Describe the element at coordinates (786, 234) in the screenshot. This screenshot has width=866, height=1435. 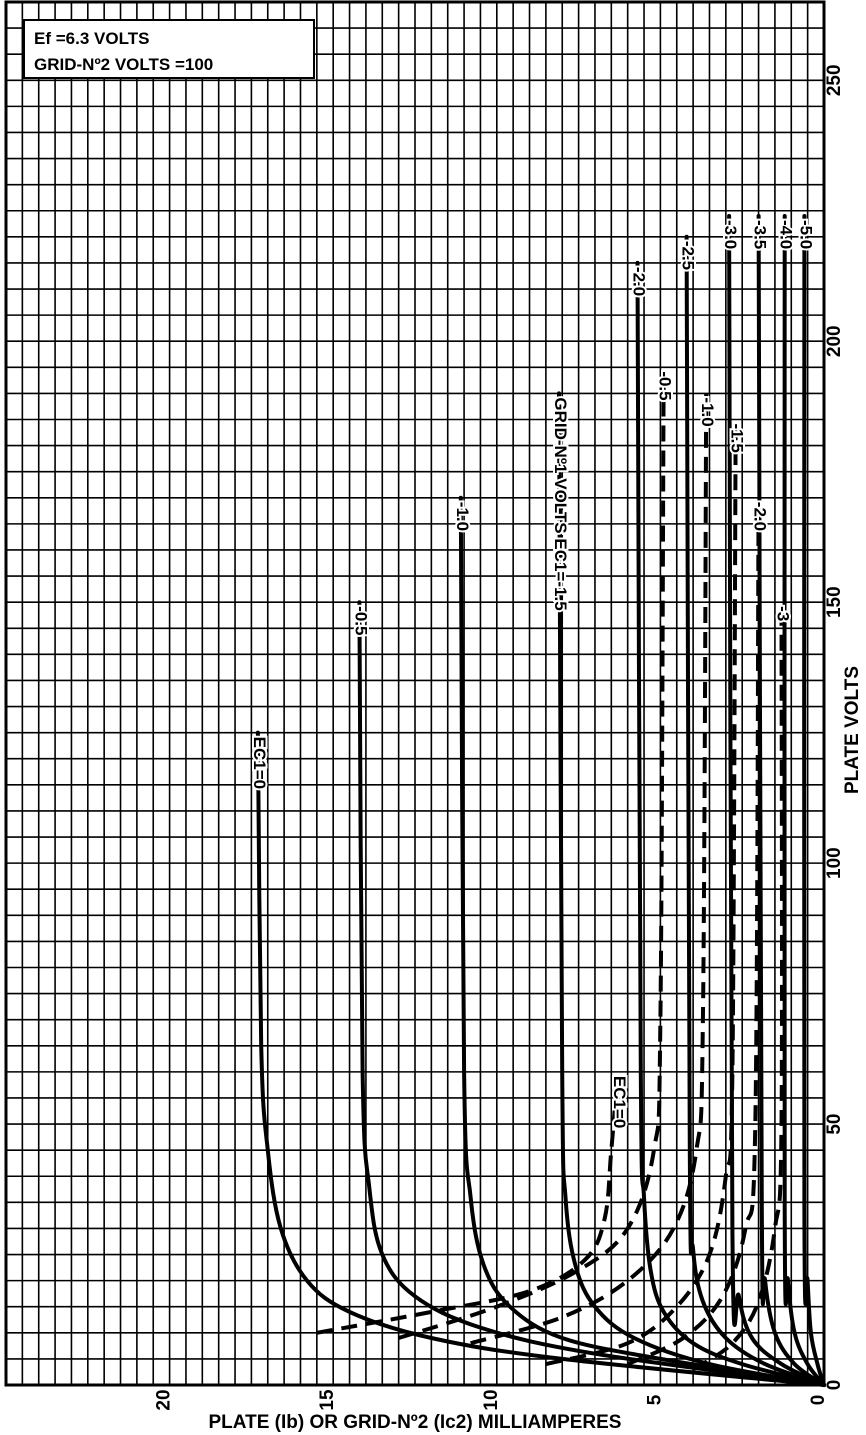
I see `curve-label-ib-8: -4.0` at that location.